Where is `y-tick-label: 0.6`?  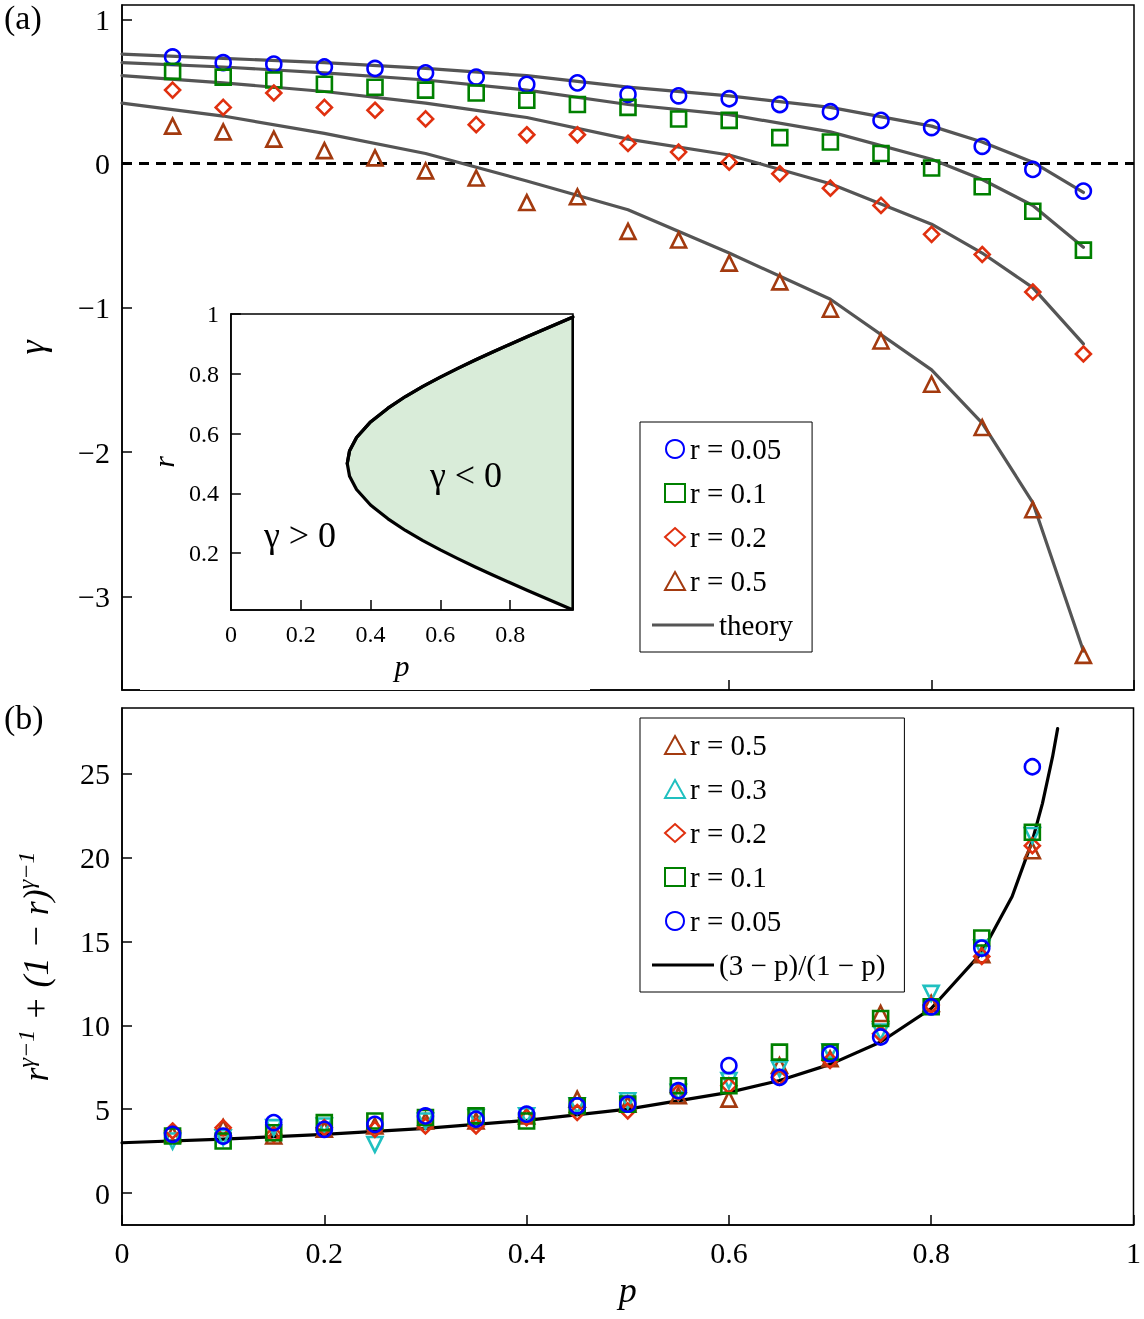 y-tick-label: 0.6 is located at coordinates (203, 433).